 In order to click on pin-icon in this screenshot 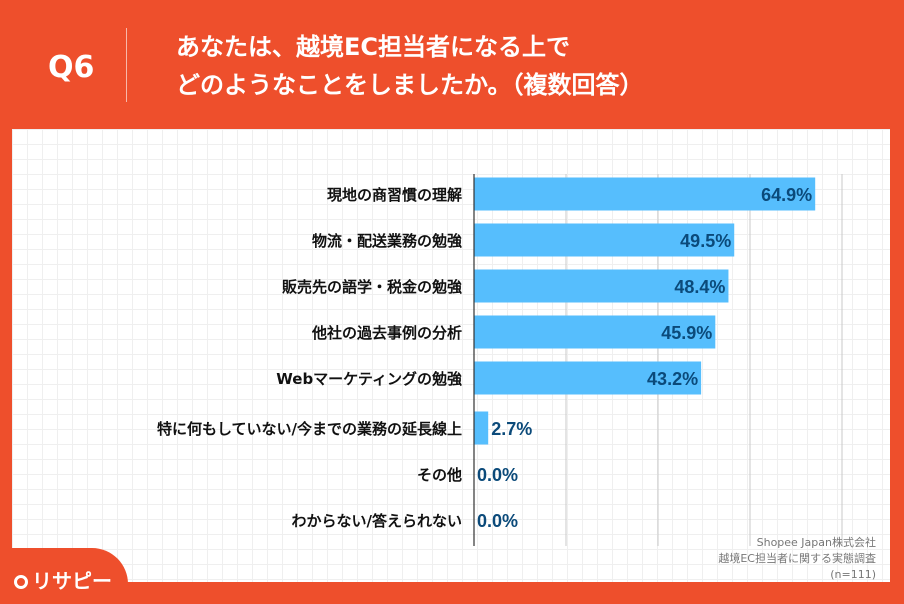, I will do `click(21, 582)`.